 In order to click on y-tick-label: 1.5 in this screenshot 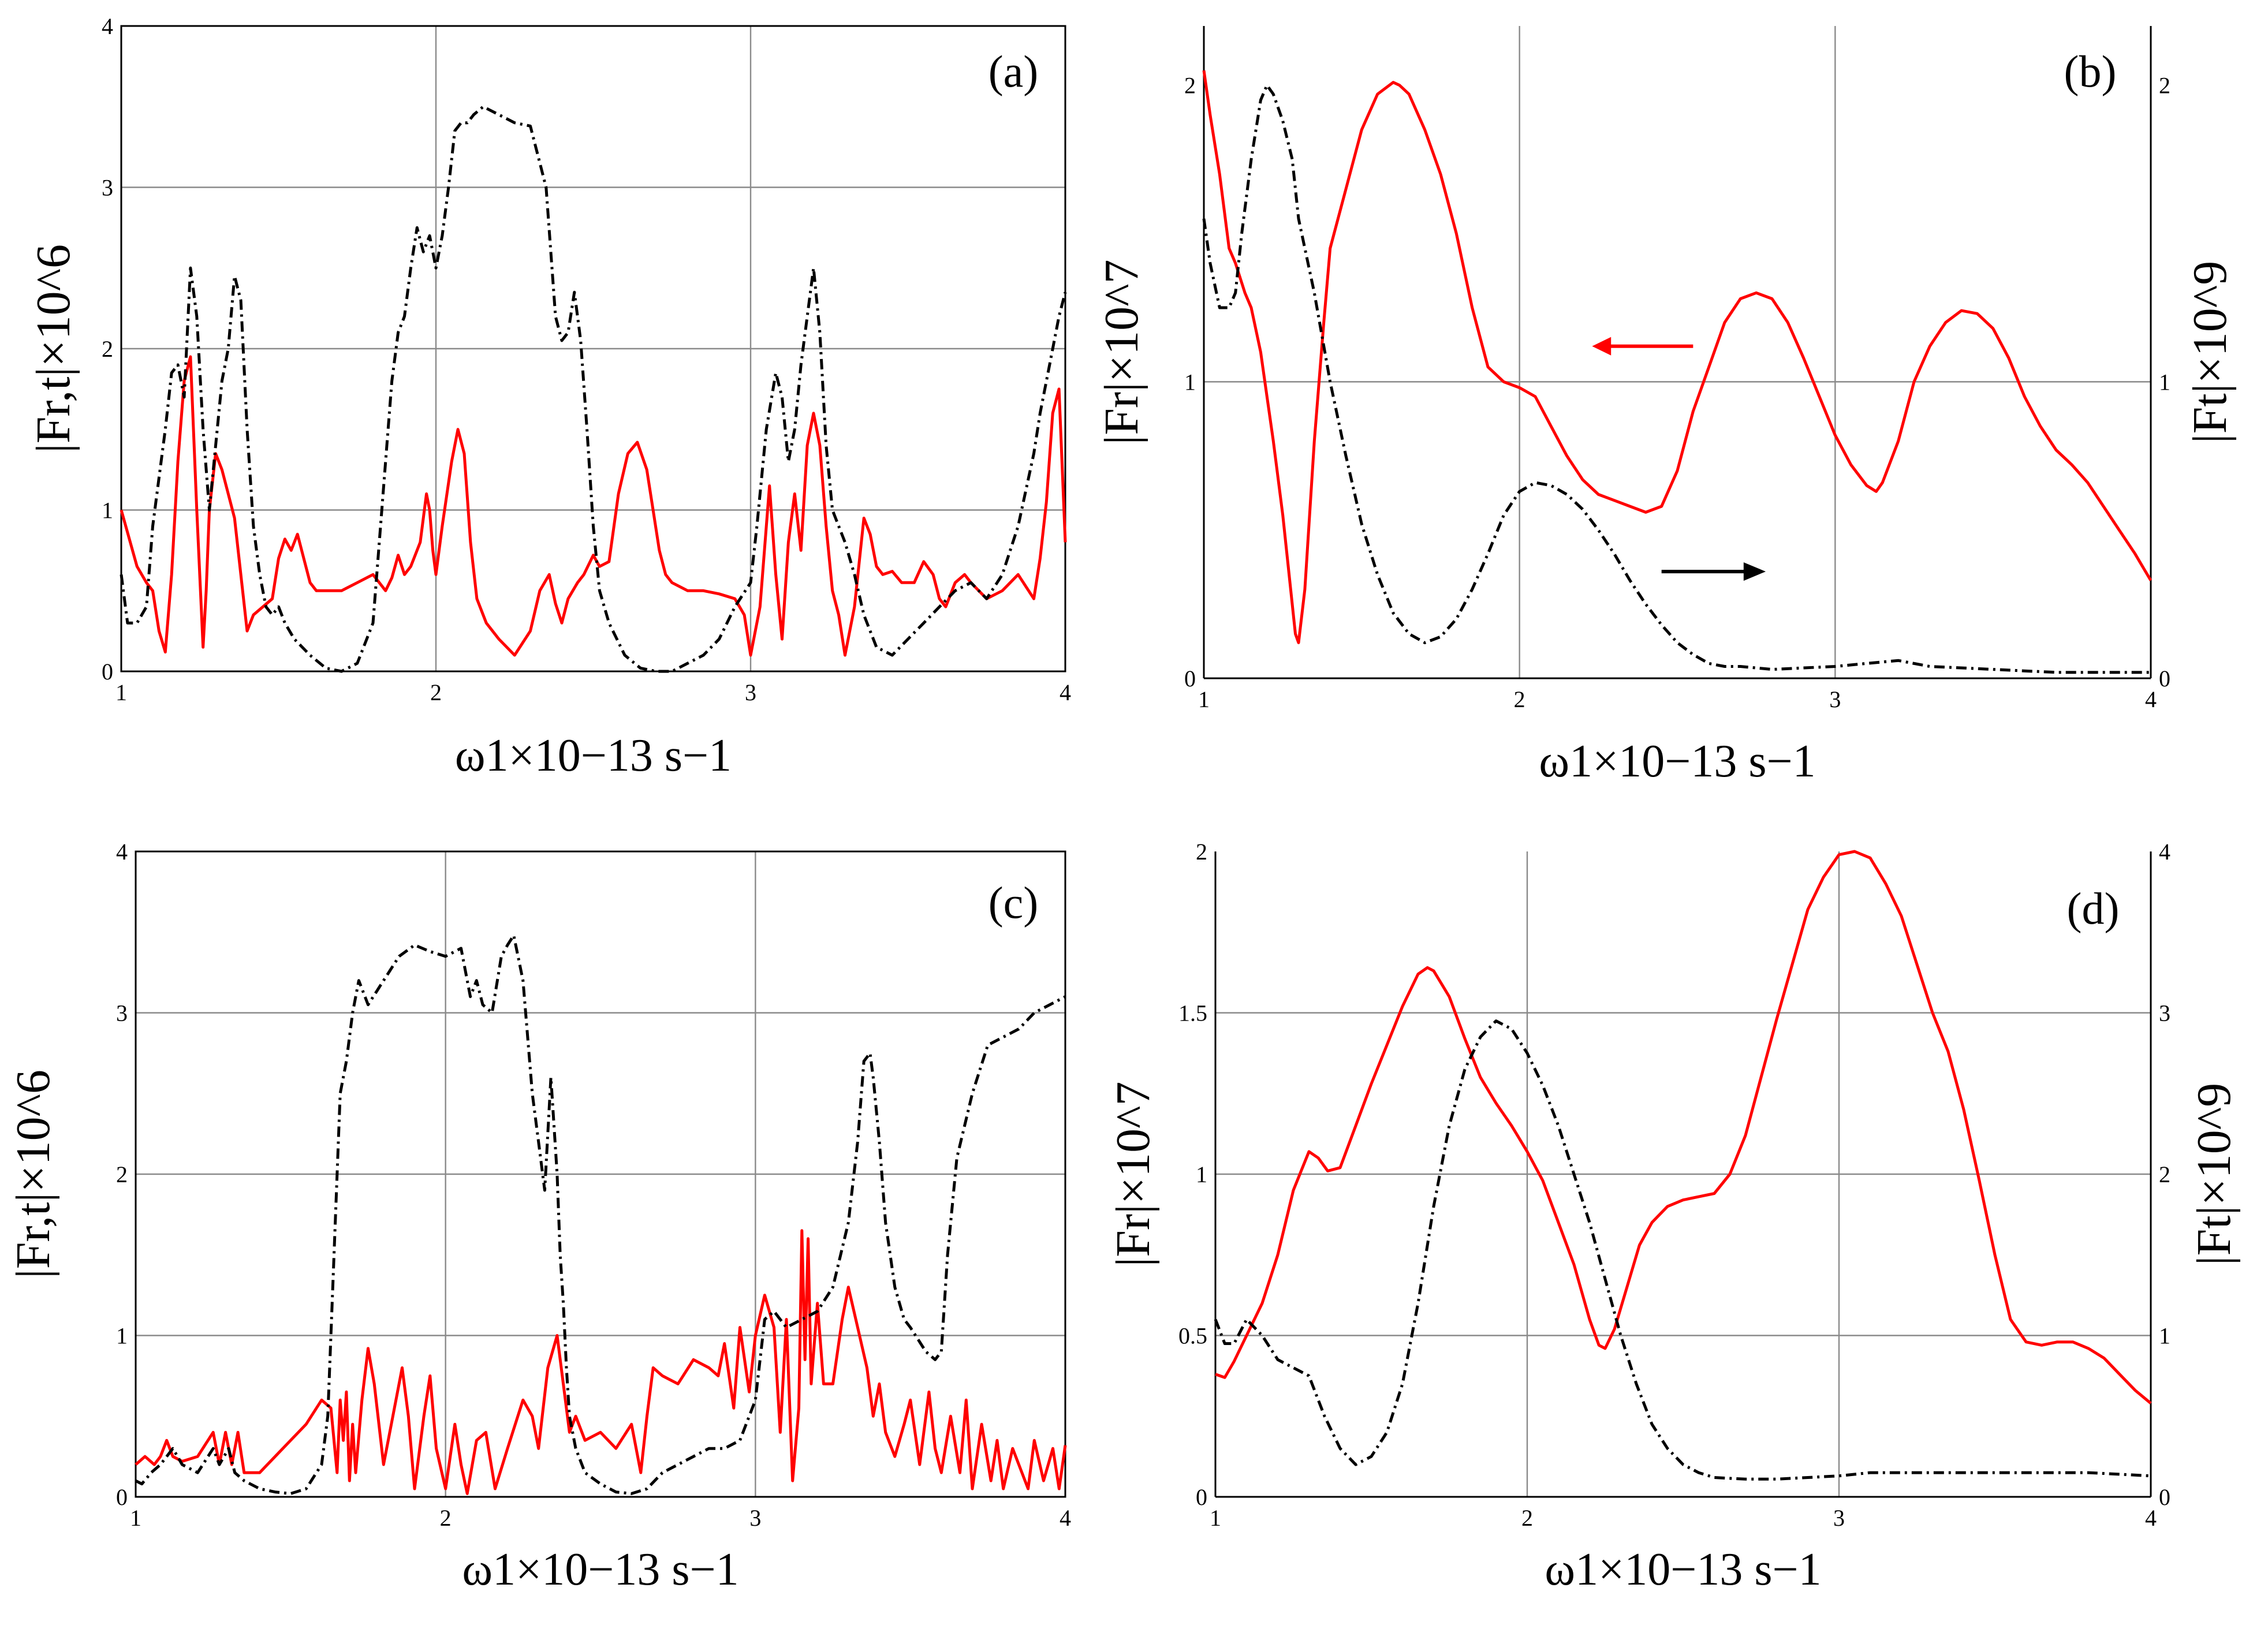, I will do `click(1192, 1013)`.